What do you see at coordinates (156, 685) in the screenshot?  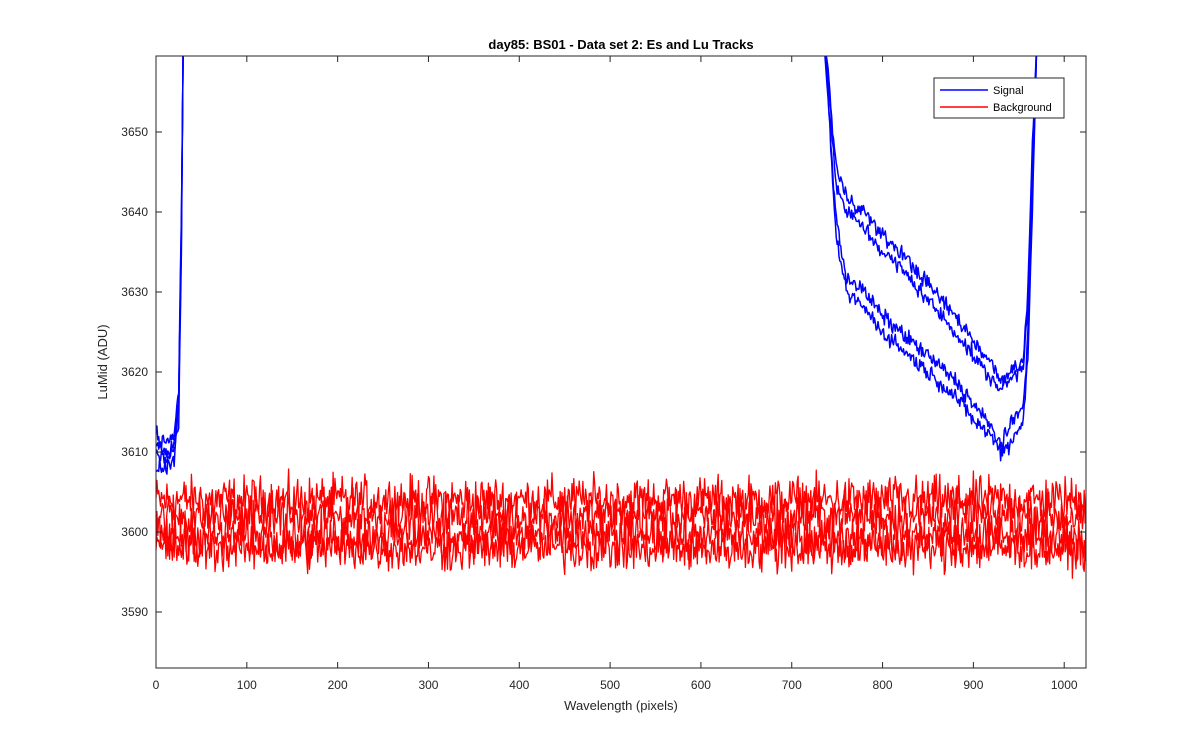 I see `x-tick-label: 0` at bounding box center [156, 685].